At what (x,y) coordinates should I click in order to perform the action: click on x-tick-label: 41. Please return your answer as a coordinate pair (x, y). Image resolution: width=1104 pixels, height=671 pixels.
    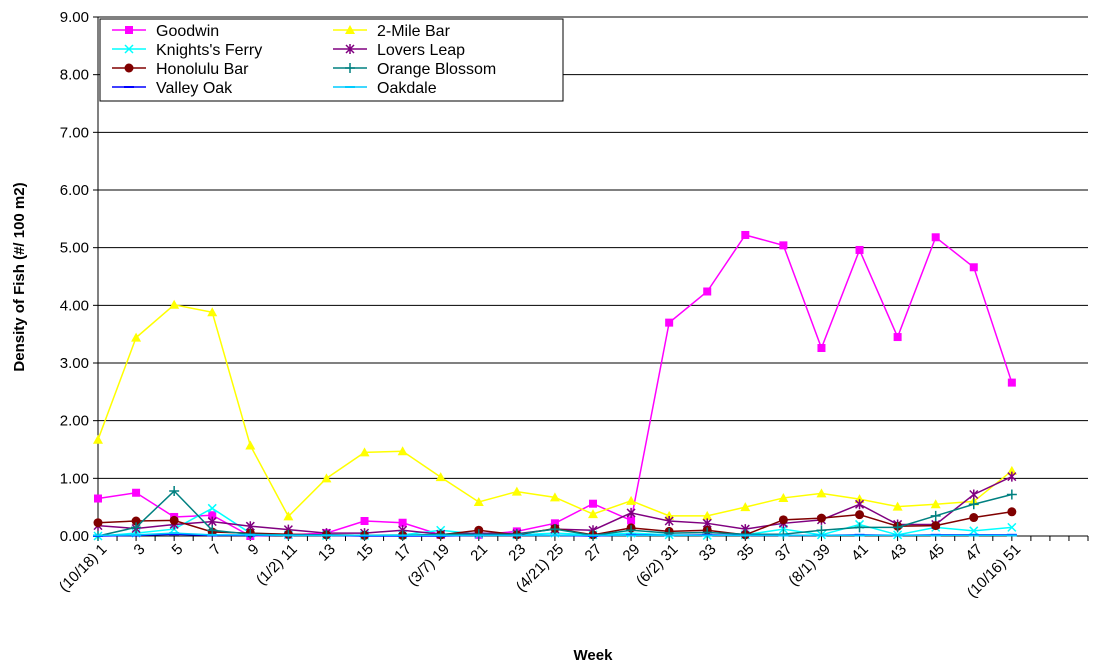
    Looking at the image, I should click on (860, 553).